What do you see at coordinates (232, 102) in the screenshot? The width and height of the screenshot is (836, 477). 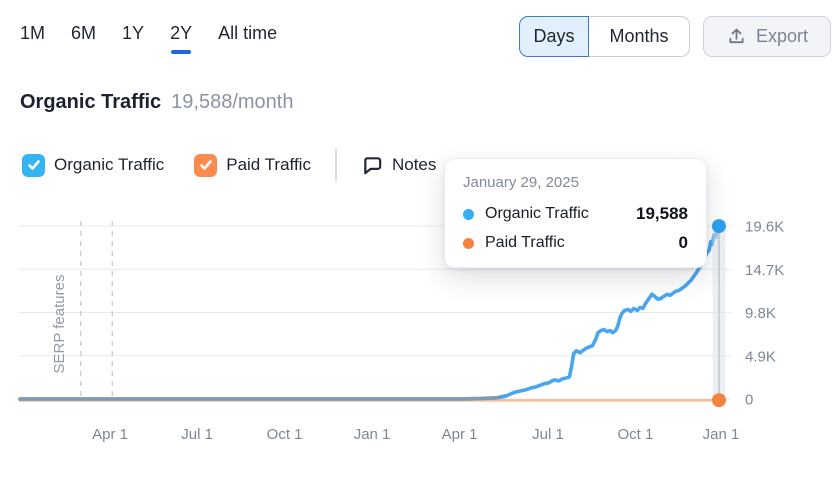 I see `traffic-per-month-value: 19,588/month` at bounding box center [232, 102].